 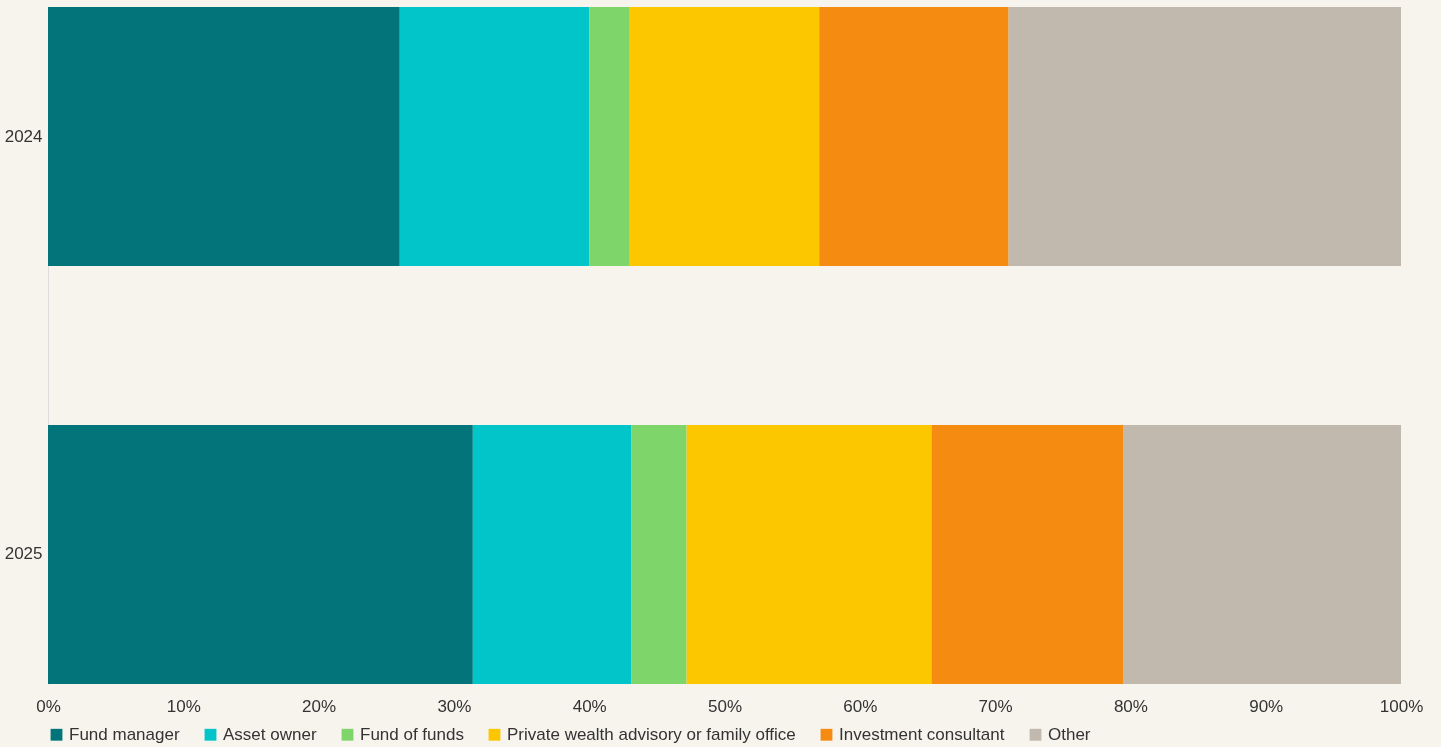 What do you see at coordinates (995, 706) in the screenshot?
I see `x-tick-label: 70%` at bounding box center [995, 706].